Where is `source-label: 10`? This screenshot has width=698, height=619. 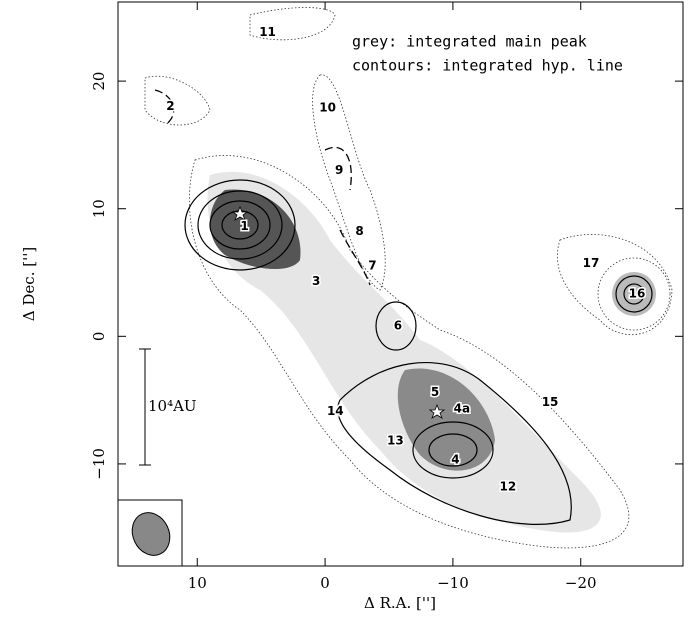 source-label: 10 is located at coordinates (327, 107).